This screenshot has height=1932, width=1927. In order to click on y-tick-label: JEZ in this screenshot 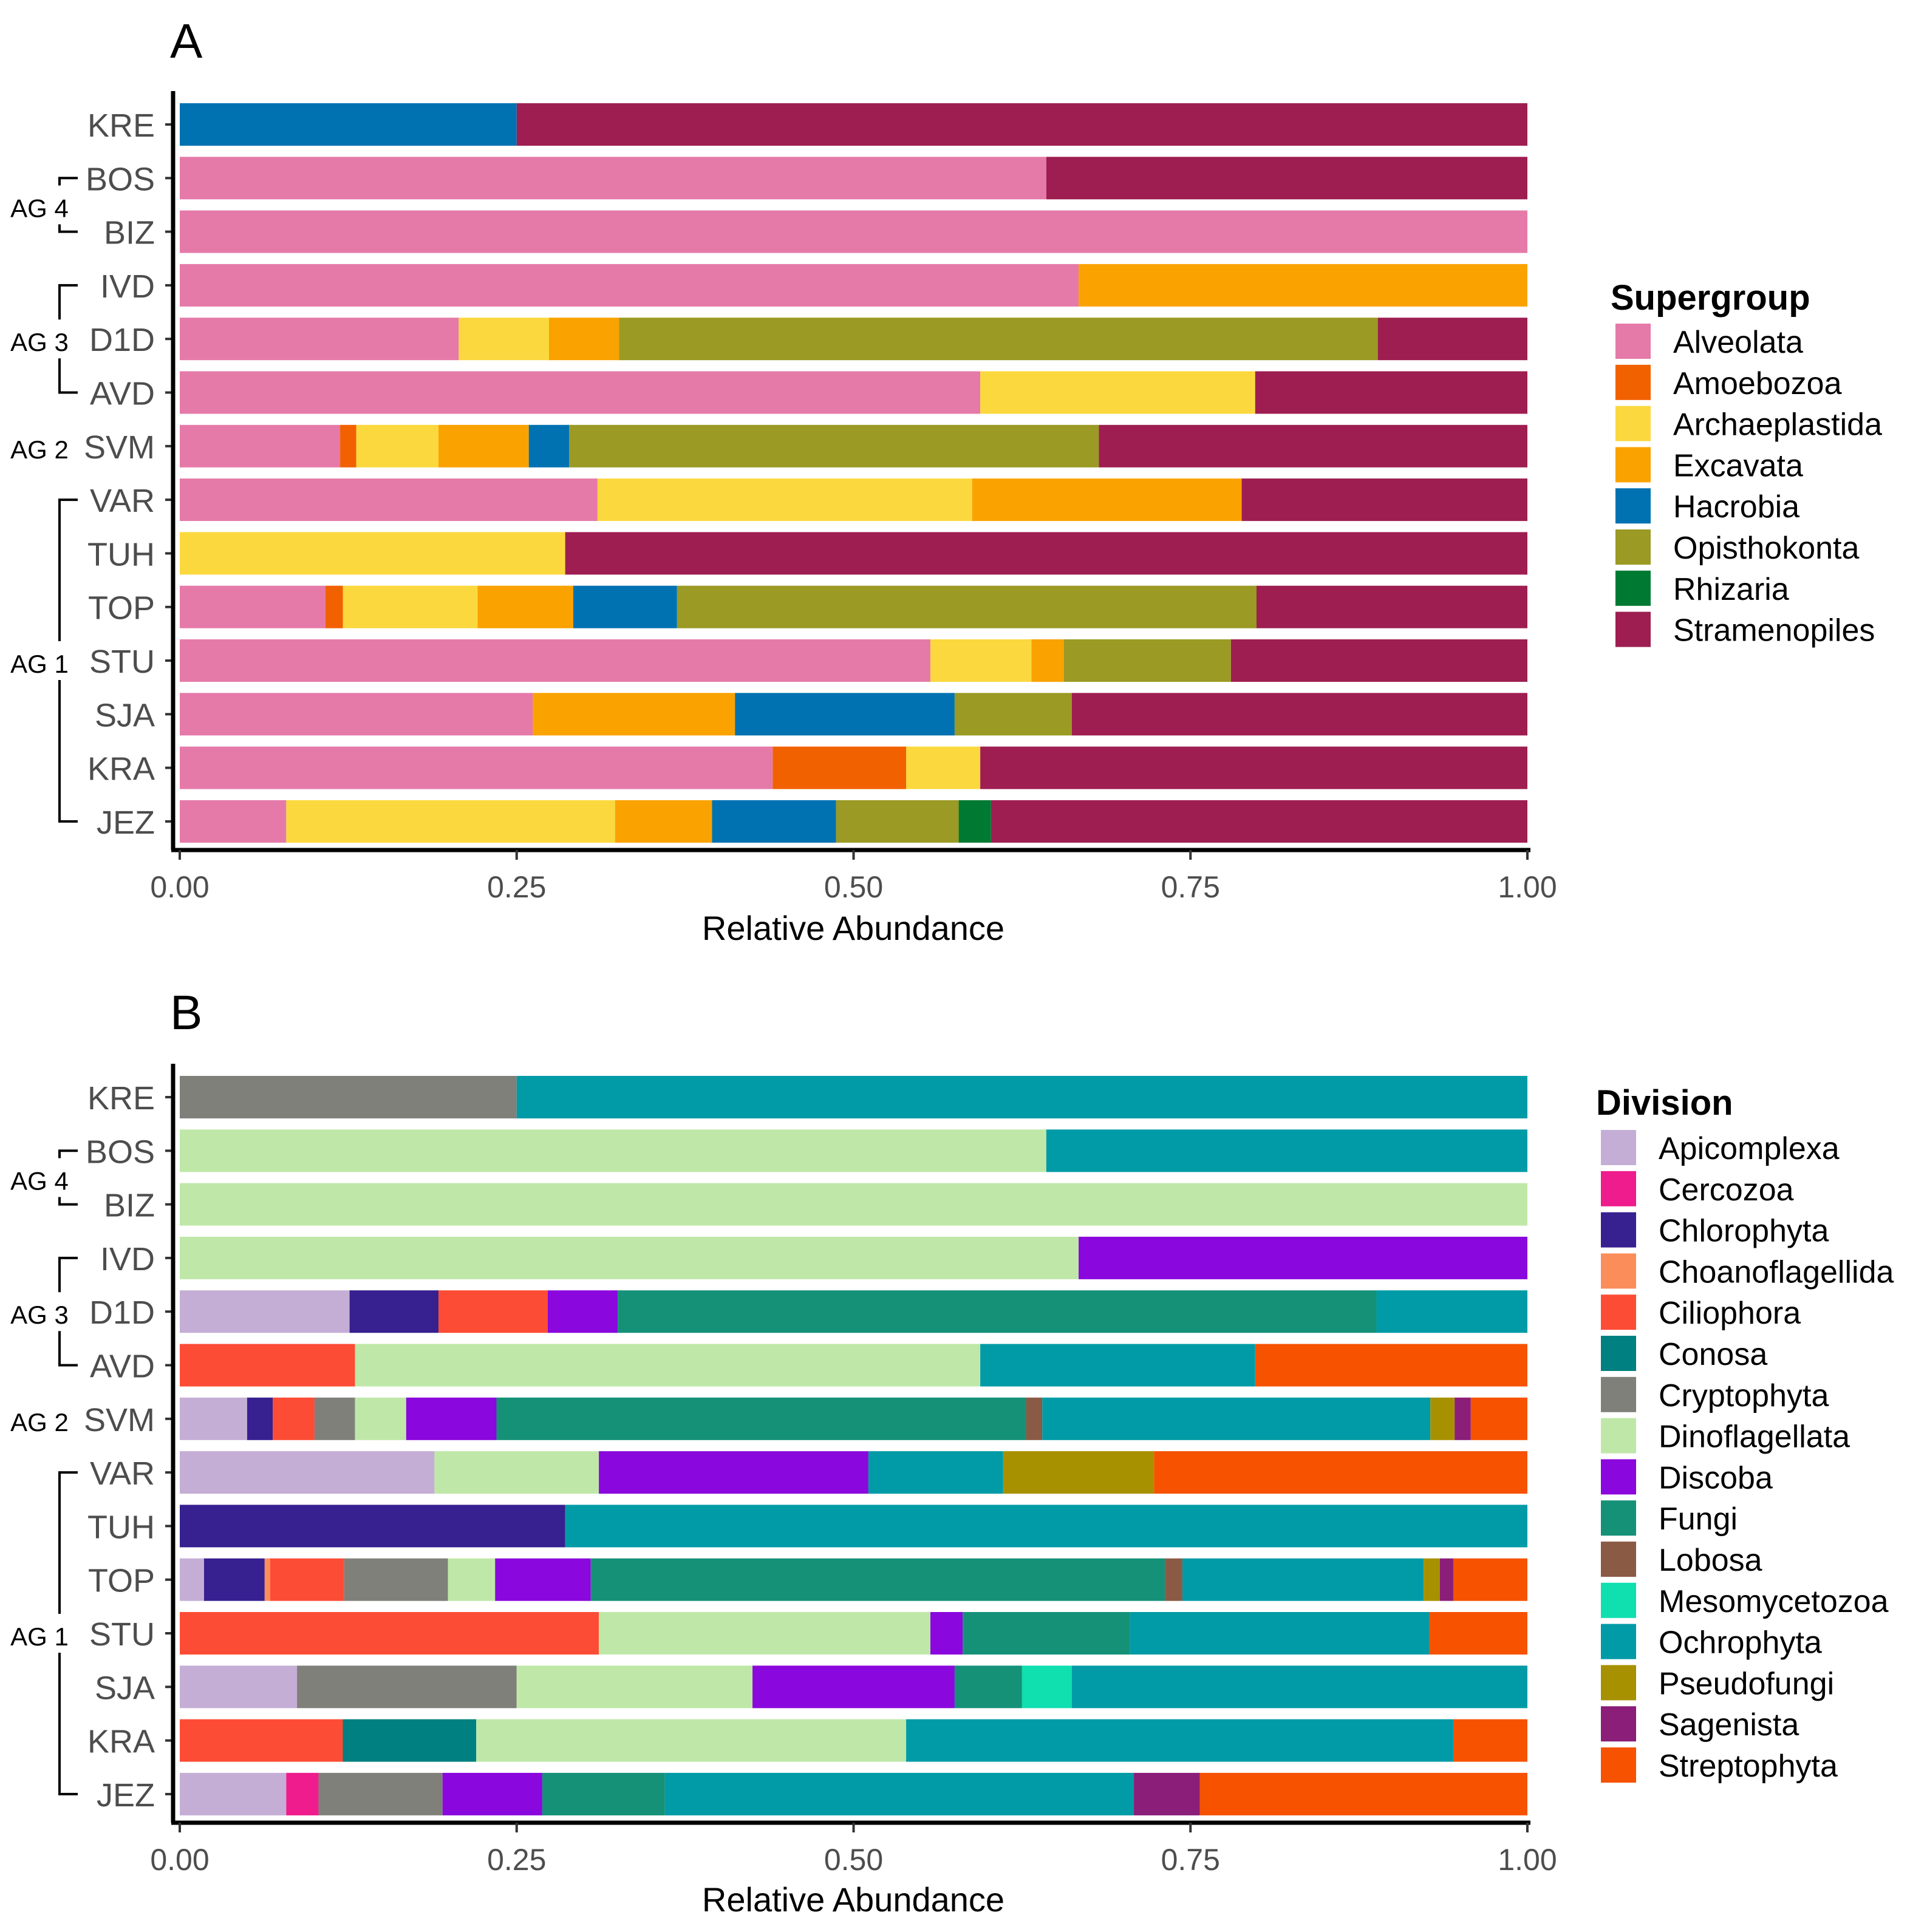, I will do `click(126, 822)`.